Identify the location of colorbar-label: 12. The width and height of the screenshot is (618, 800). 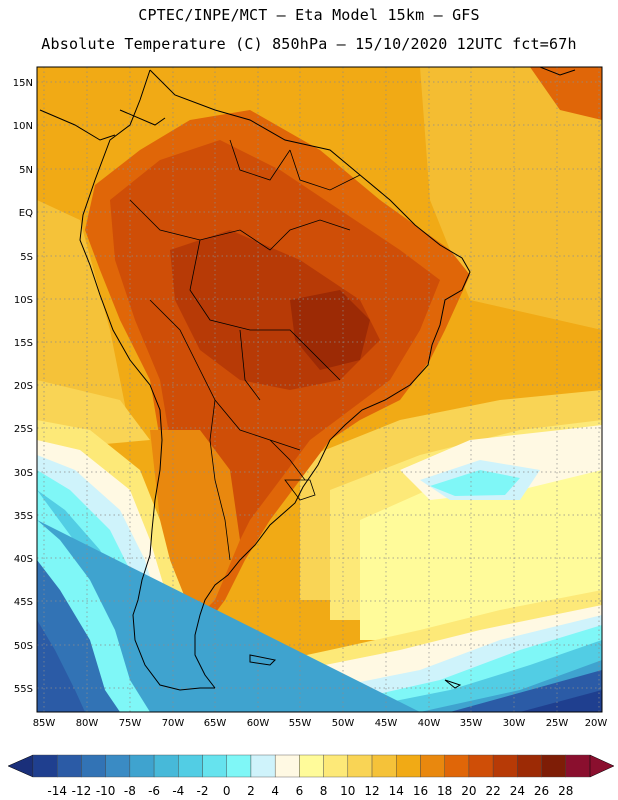
(371, 791).